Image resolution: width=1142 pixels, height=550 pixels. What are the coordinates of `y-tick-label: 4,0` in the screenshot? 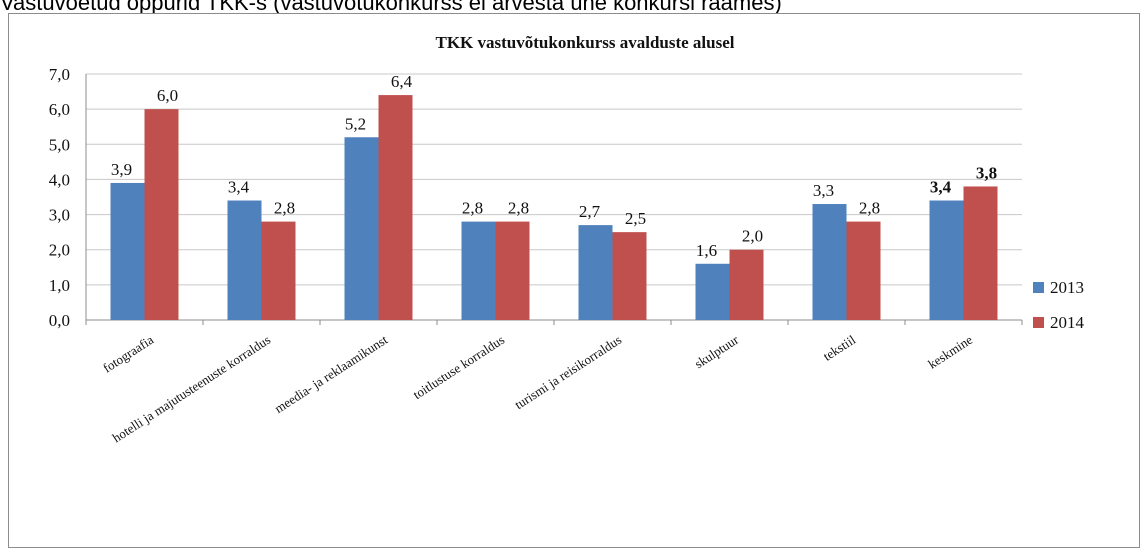 It's located at (59, 179).